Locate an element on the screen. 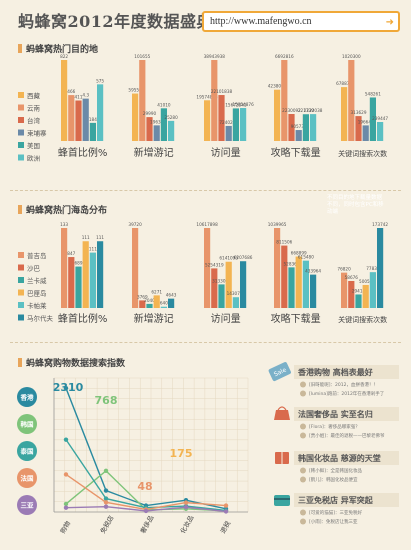 This screenshot has height=550, width=411. bar-label: 15854876 is located at coordinates (243, 104).